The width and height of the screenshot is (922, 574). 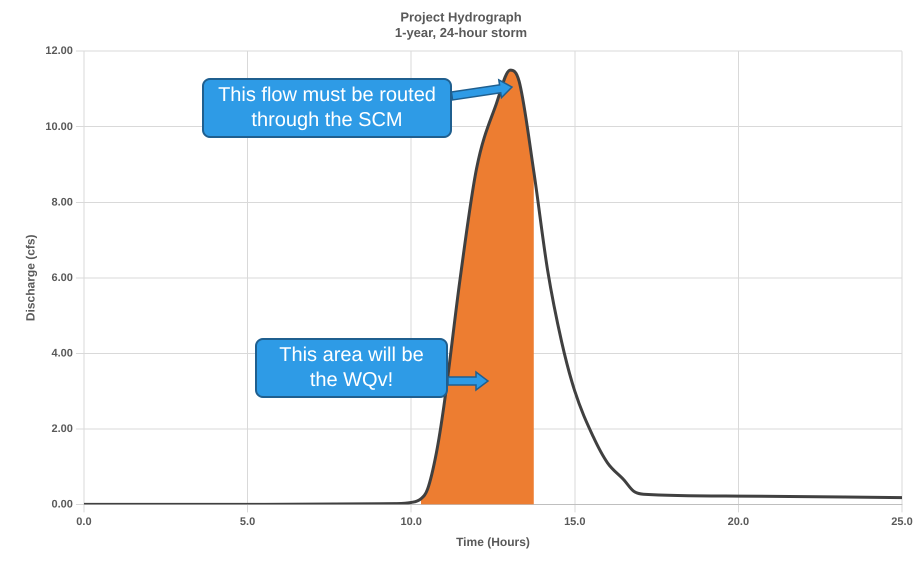 What do you see at coordinates (62, 353) in the screenshot?
I see `y-tick-label: 4.00` at bounding box center [62, 353].